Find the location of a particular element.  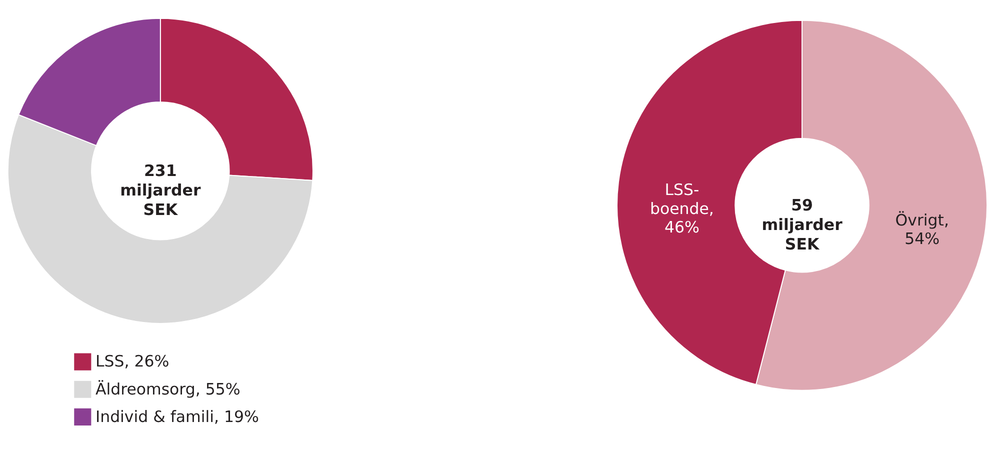

slice-label: Övrigt, 54% is located at coordinates (922, 229).